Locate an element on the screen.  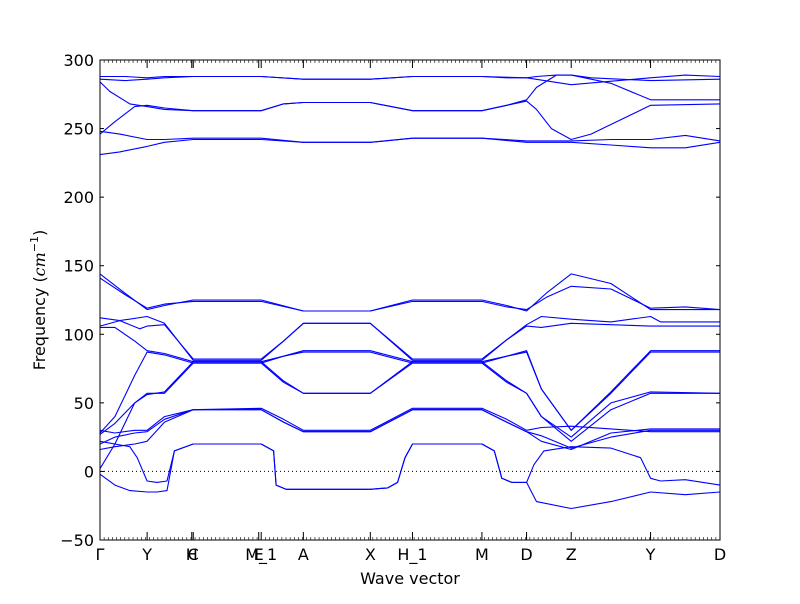
x-tick-label: M_1 is located at coordinates (261, 555).